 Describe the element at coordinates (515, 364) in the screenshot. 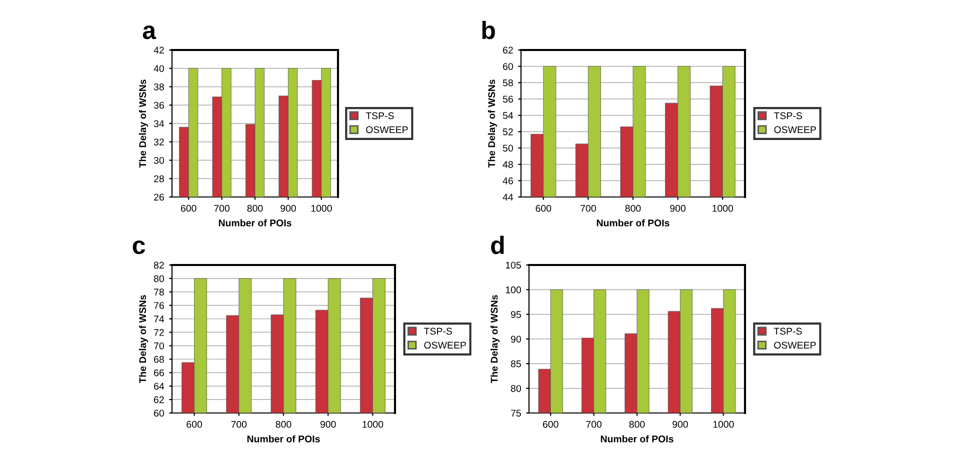

I see `y-tick-label: 85` at that location.